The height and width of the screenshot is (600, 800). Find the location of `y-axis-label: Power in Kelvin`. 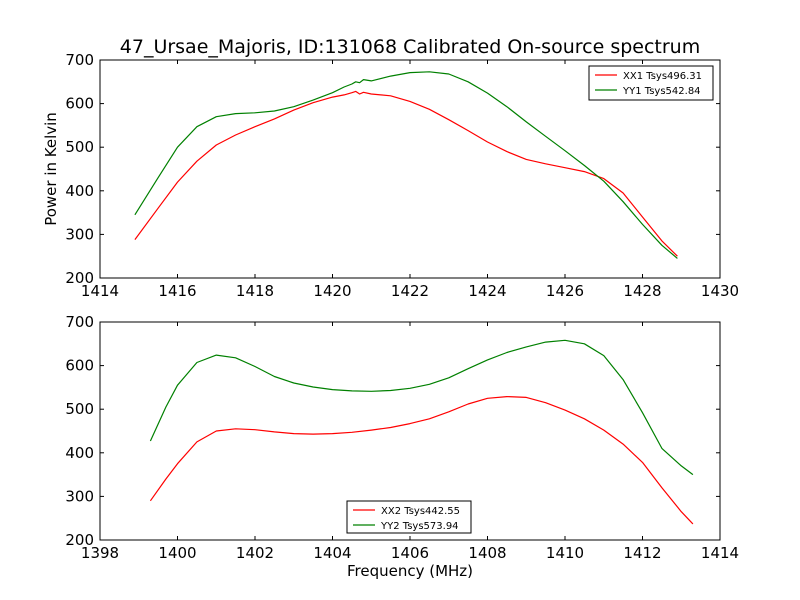

y-axis-label: Power in Kelvin is located at coordinates (51, 169).